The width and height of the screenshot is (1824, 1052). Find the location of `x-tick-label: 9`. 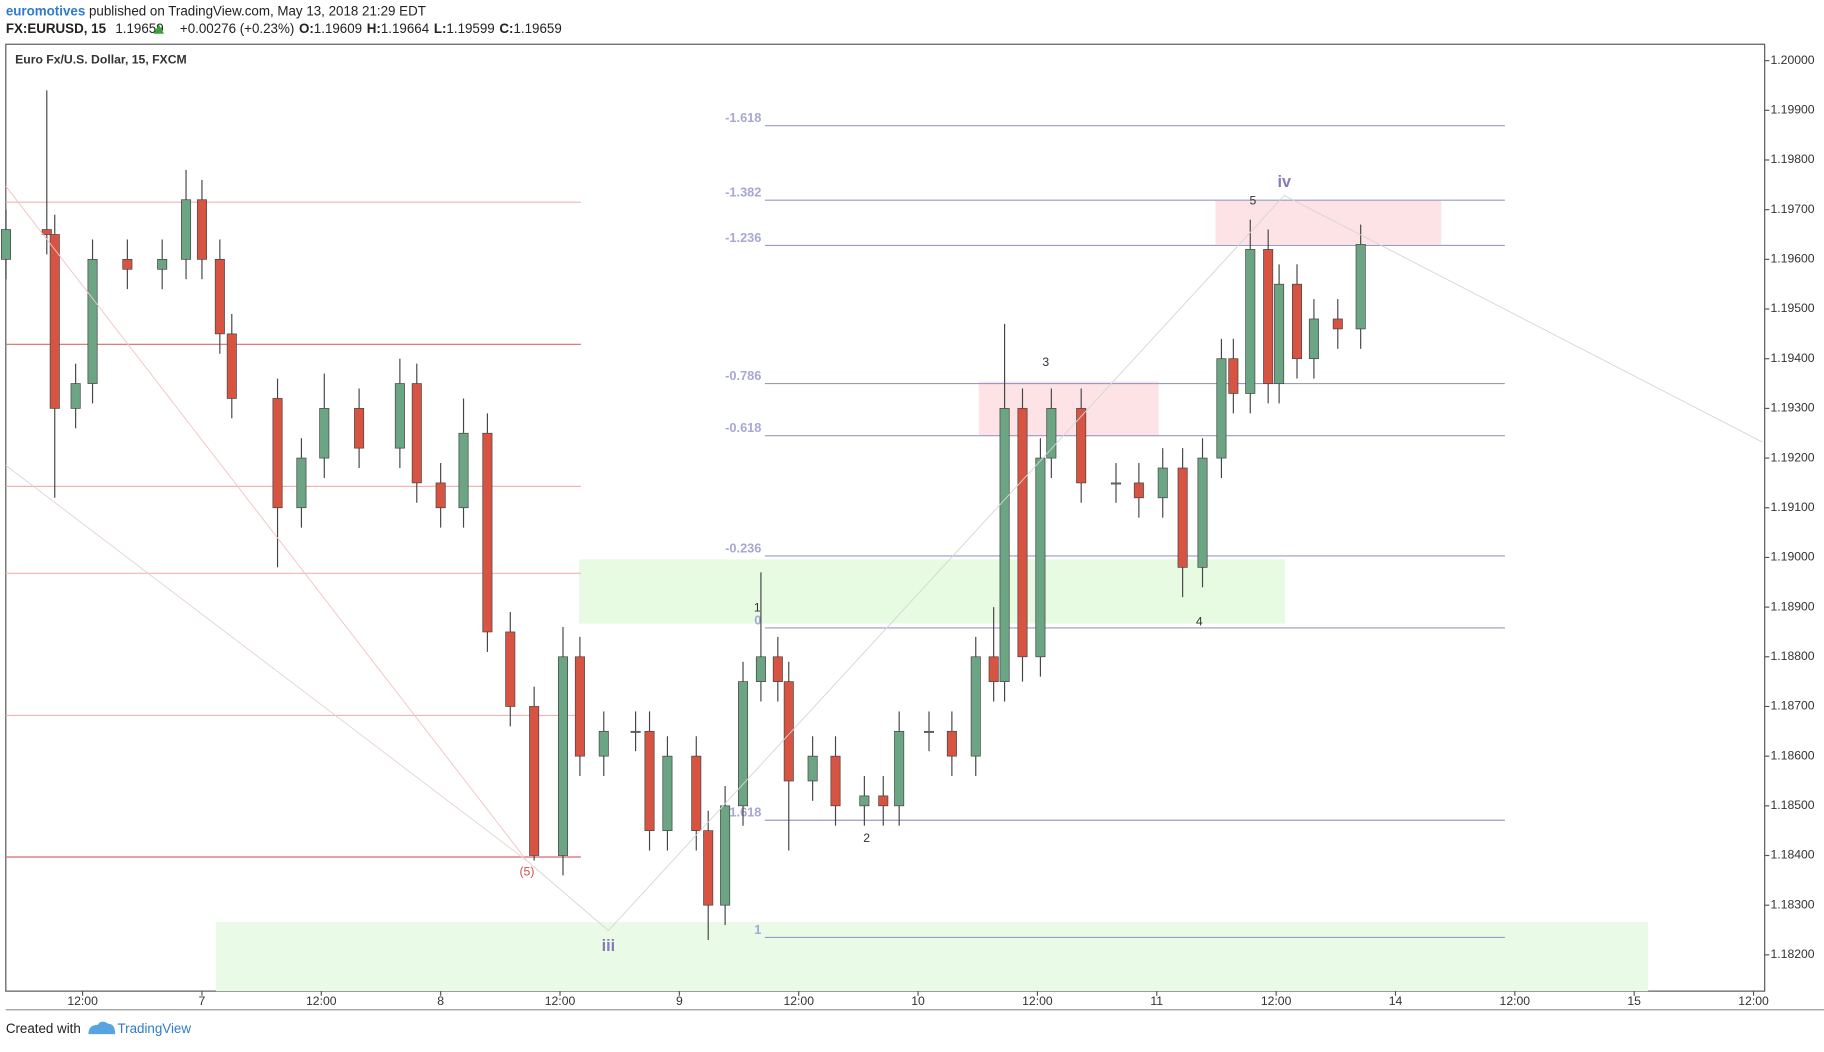

x-tick-label: 9 is located at coordinates (679, 1001).